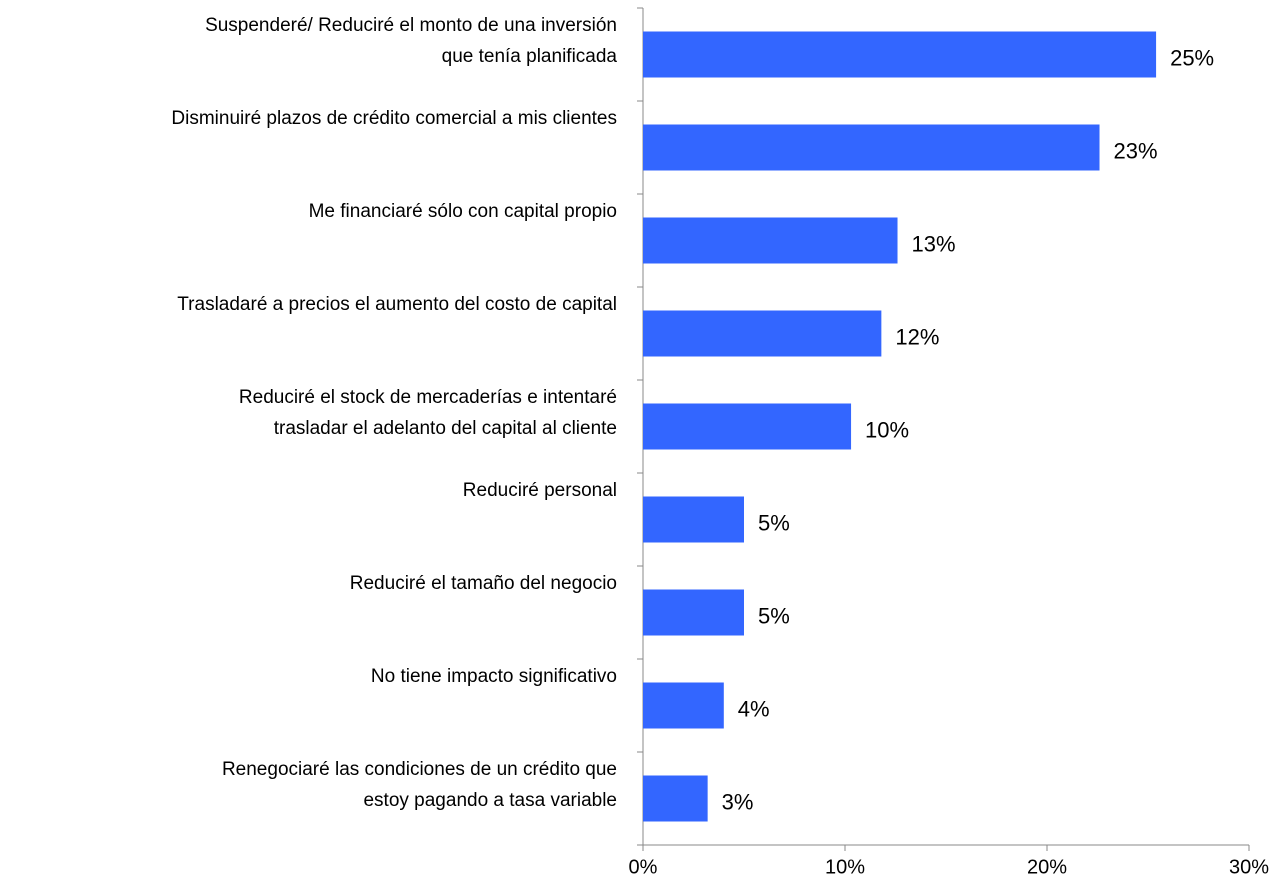 The height and width of the screenshot is (889, 1280). I want to click on category-label: No tiene impacto significativo, so click(493, 676).